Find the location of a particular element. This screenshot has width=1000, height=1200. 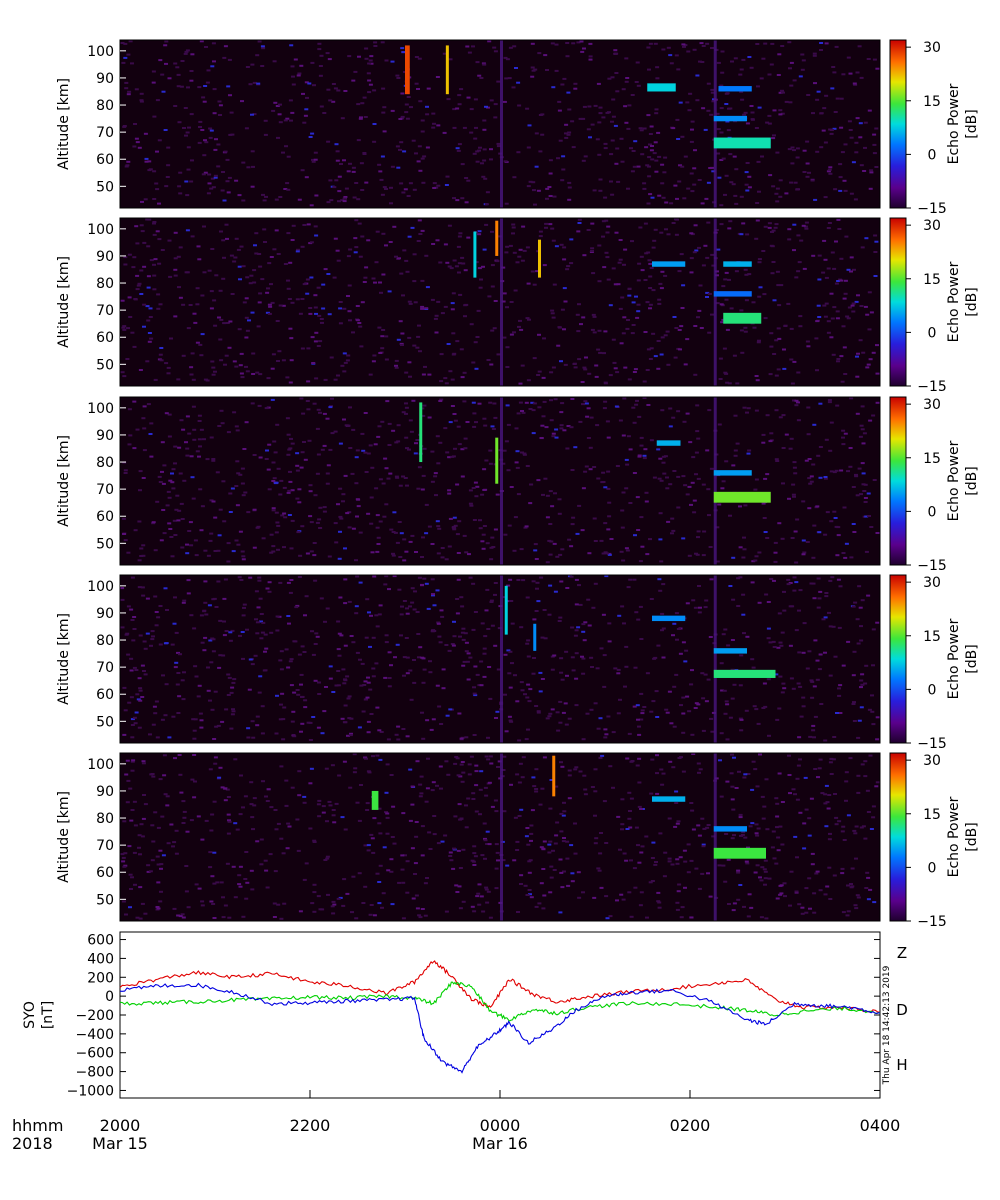

y-axis-label: Altitude [km] is located at coordinates (64, 837).